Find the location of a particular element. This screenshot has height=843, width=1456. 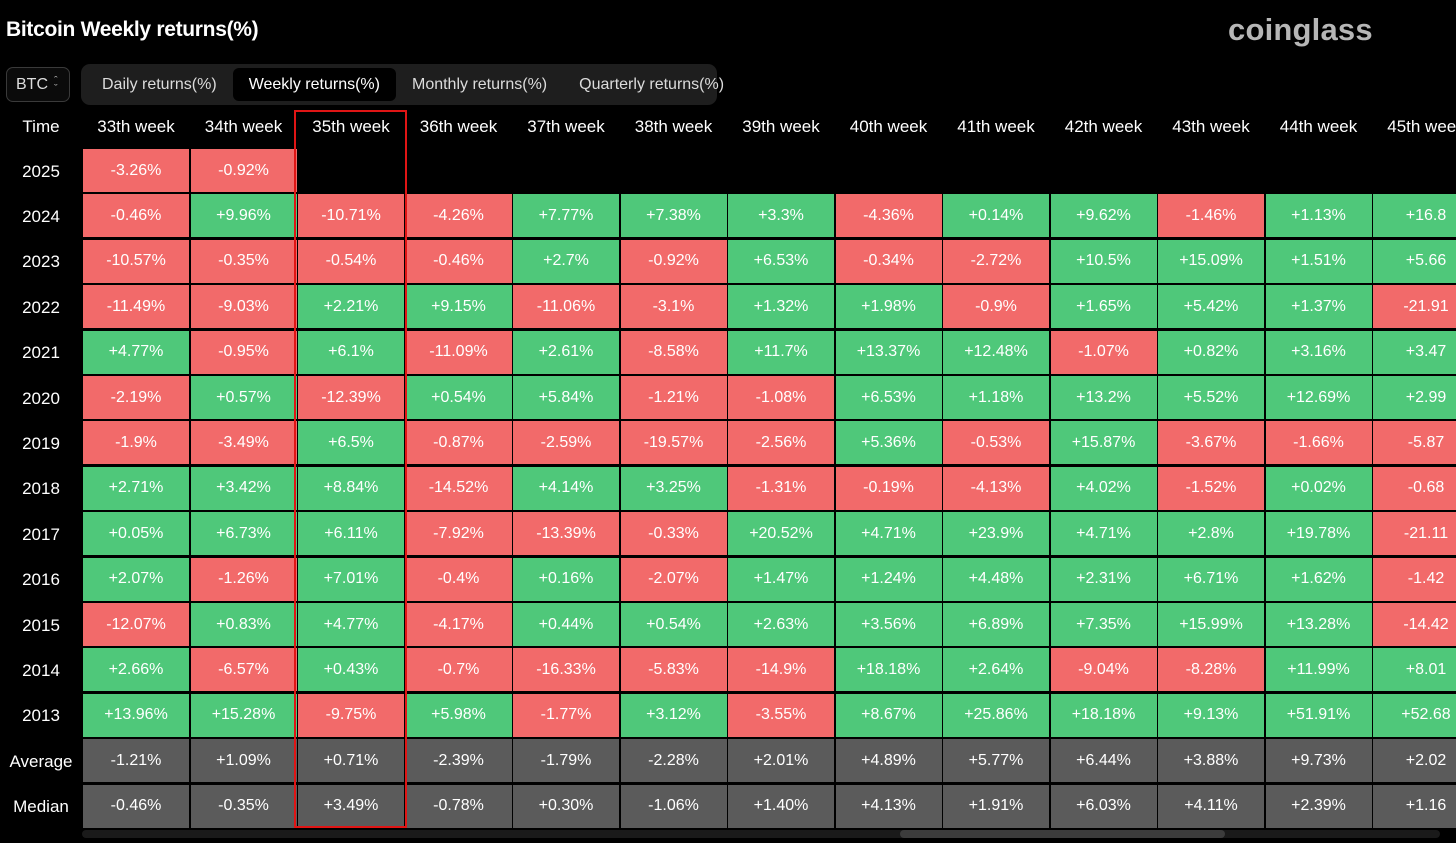

return-cell: -1.66% is located at coordinates (1318, 443).